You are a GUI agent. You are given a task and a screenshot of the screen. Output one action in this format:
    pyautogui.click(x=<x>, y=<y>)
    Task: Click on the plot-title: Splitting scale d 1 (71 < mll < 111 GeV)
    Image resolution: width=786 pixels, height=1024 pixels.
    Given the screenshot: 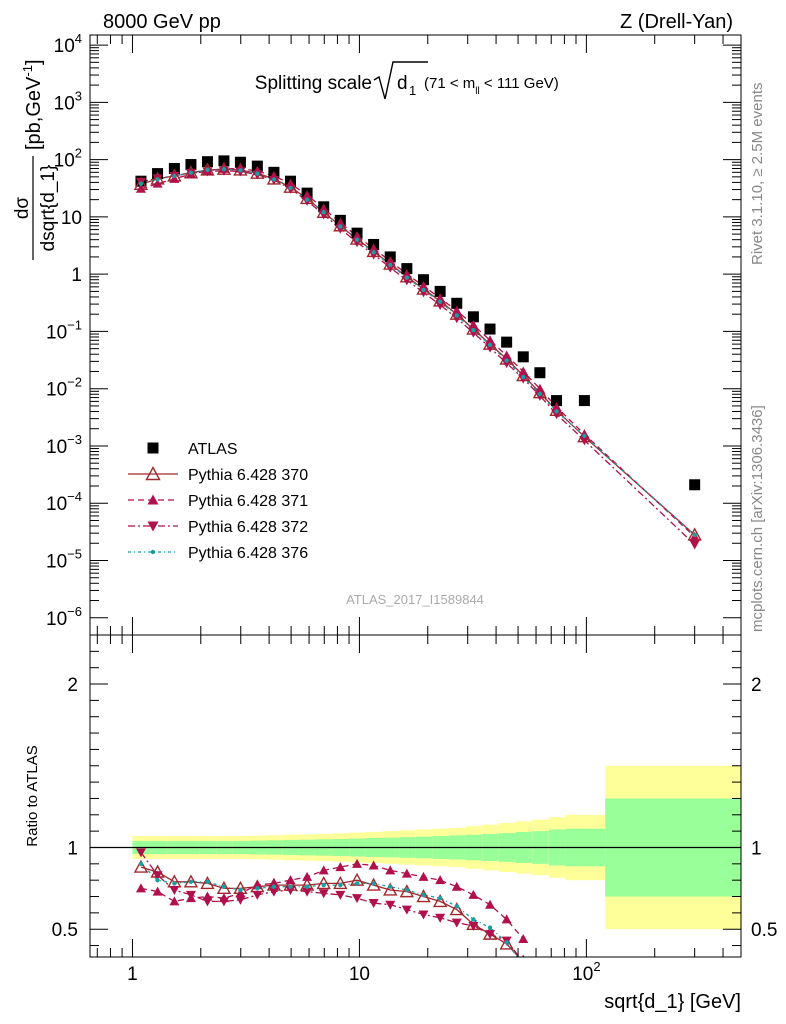 What is the action you would take?
    pyautogui.click(x=407, y=80)
    